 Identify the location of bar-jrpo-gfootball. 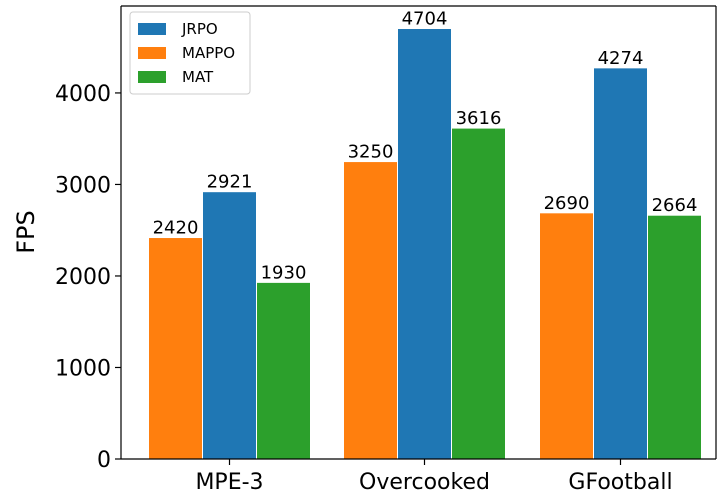
(620, 263).